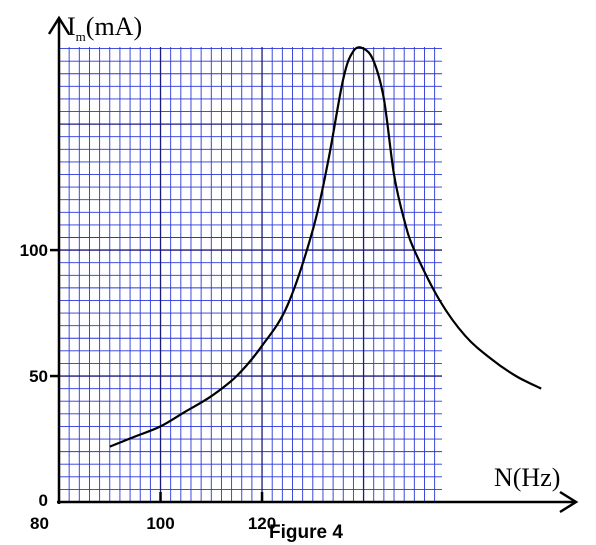 This screenshot has width=596, height=545. Describe the element at coordinates (39, 523) in the screenshot. I see `x-tick-label: 80` at that location.